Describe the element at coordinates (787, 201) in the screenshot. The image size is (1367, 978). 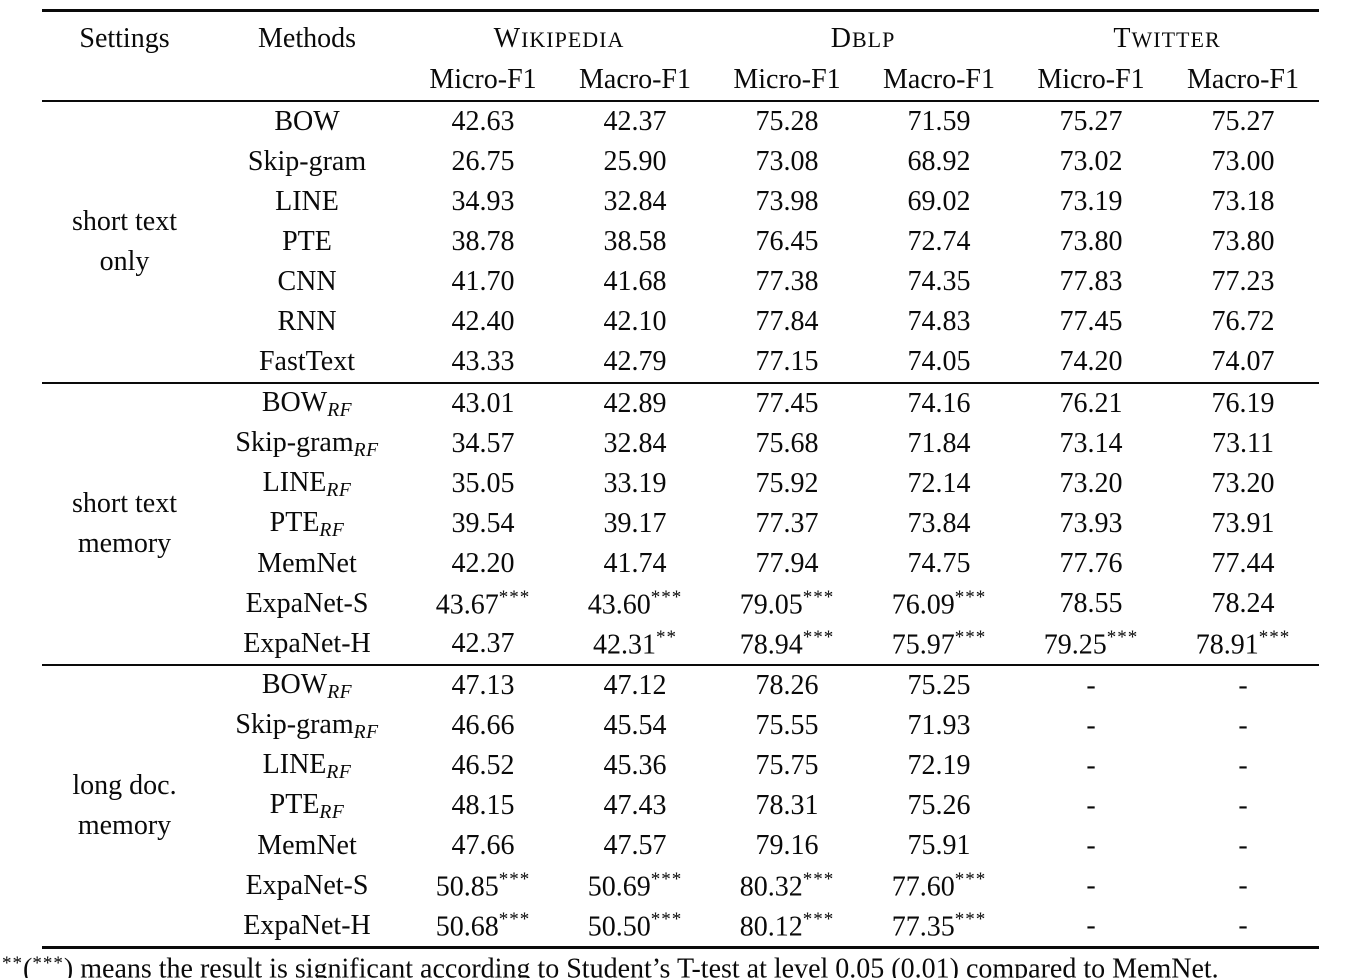
I see `metric-value: 73.98` at that location.